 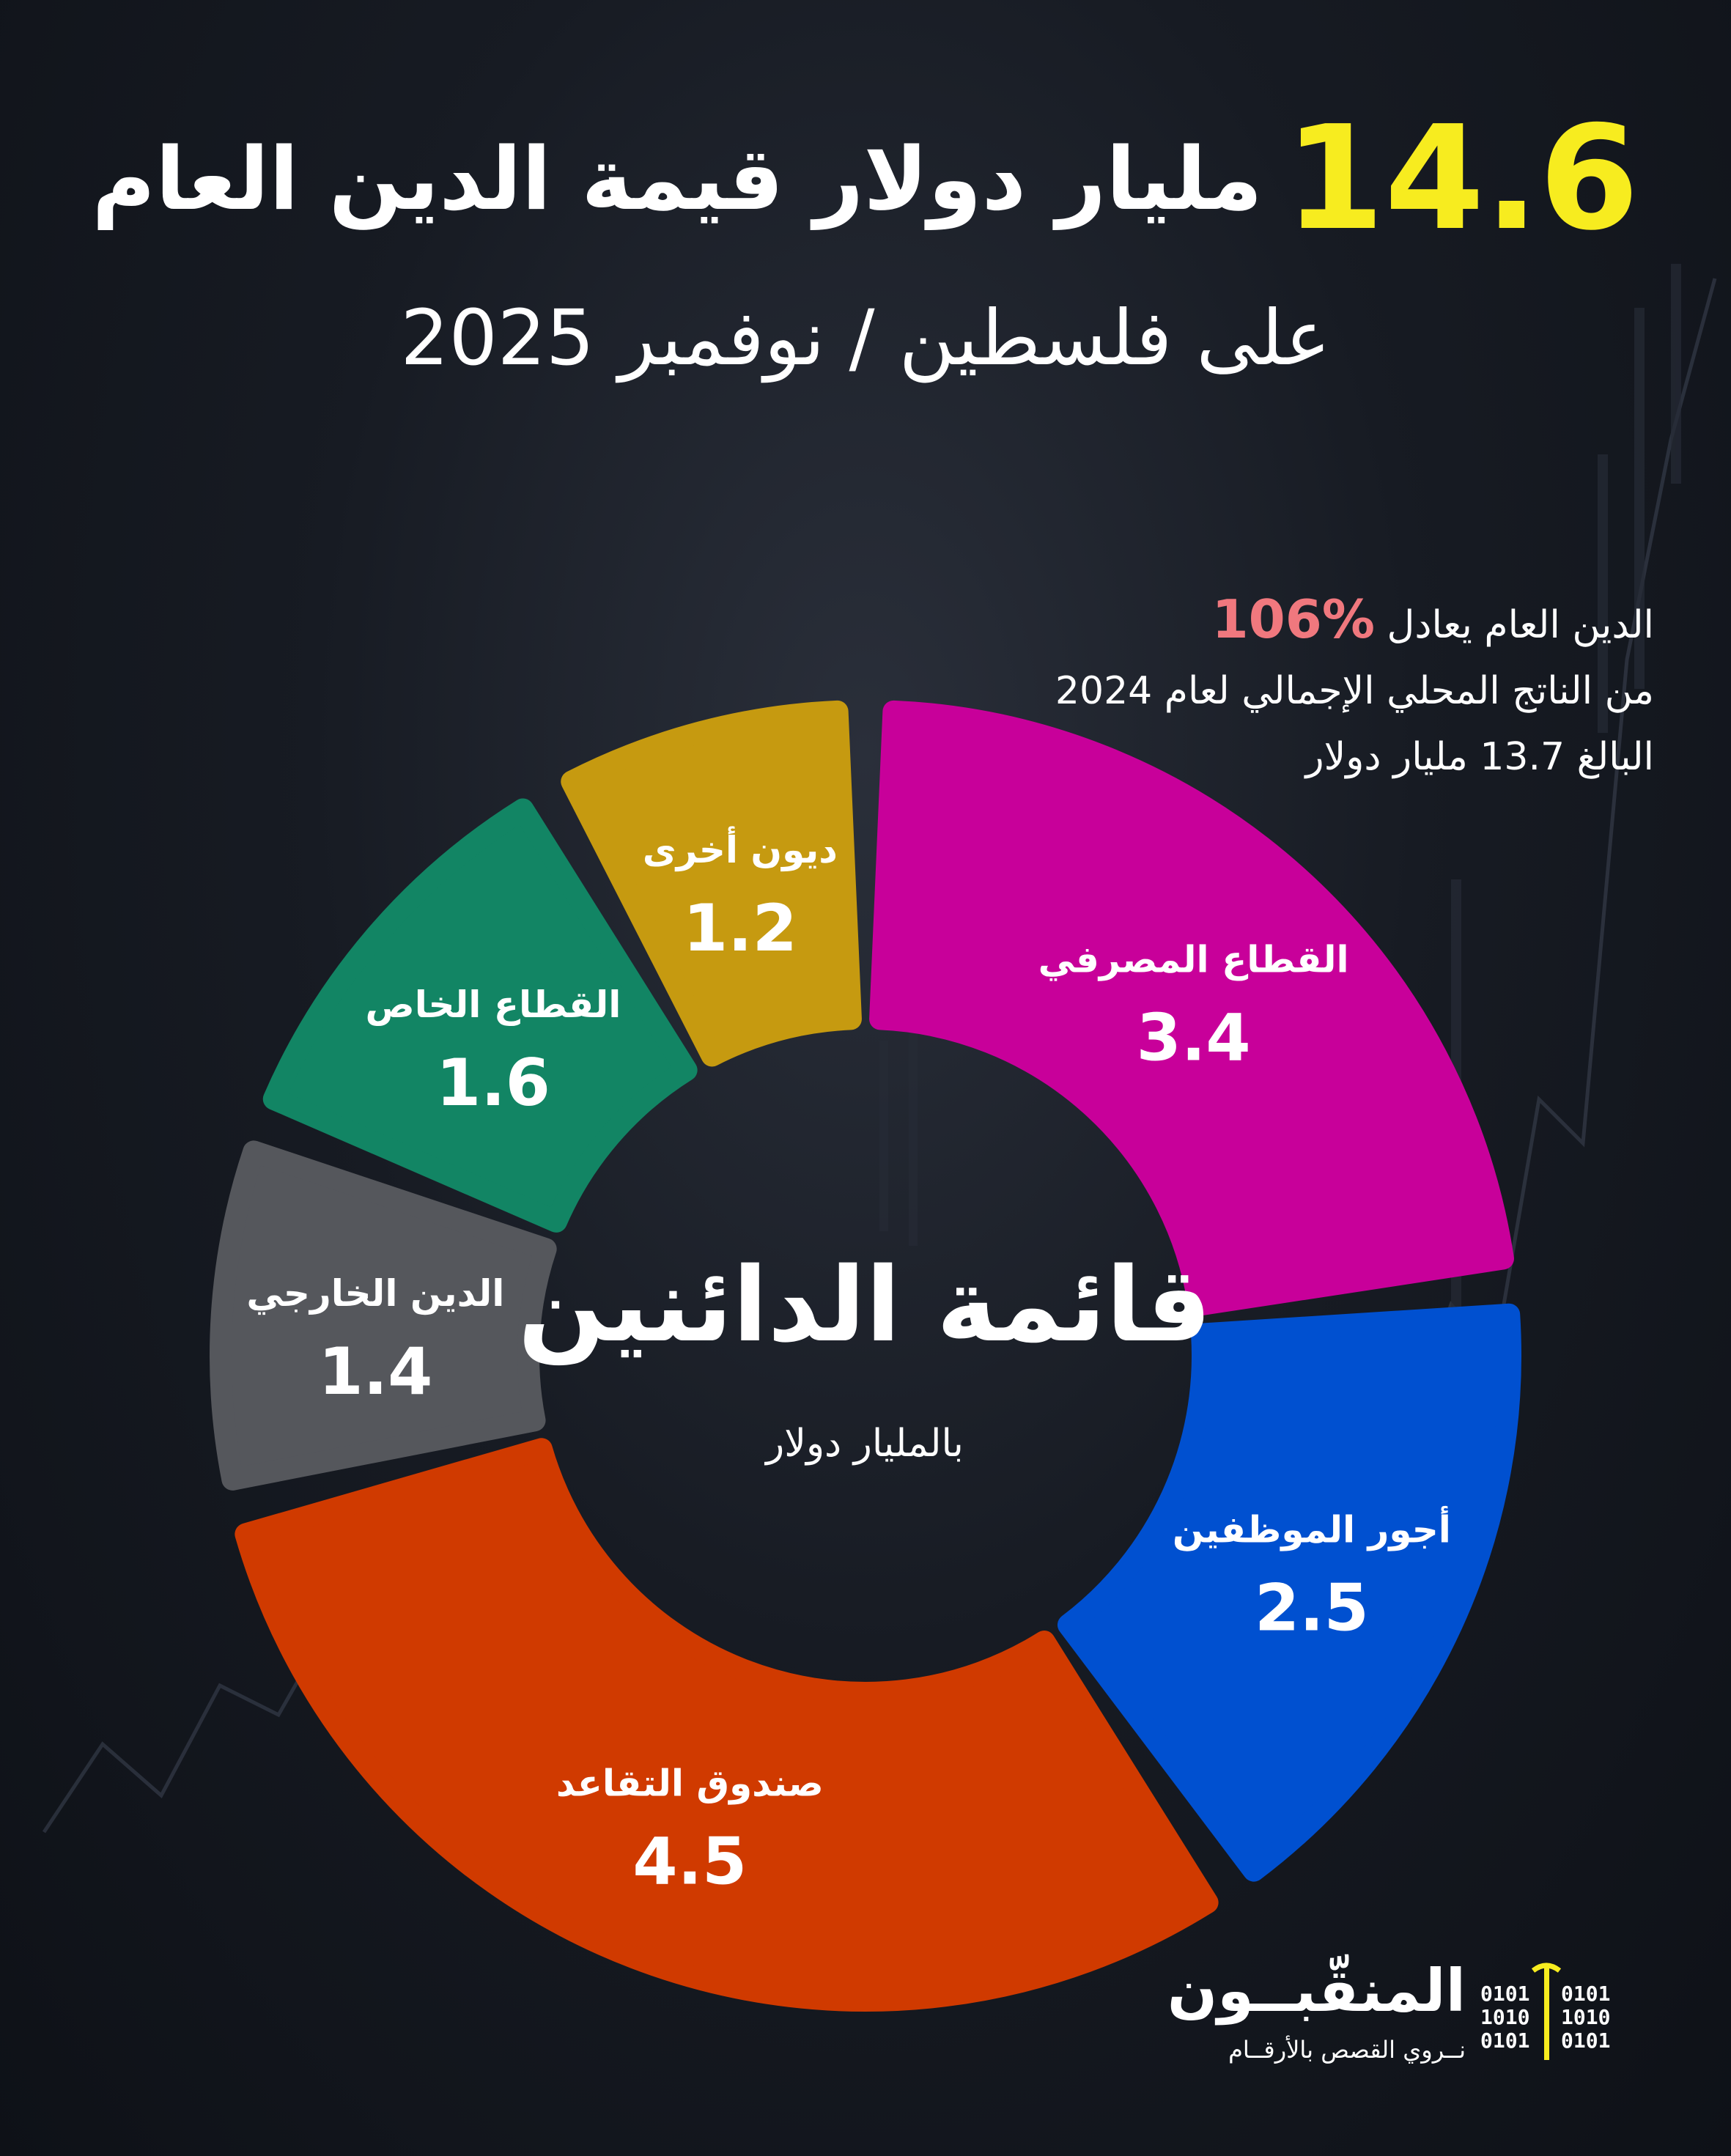 I want to click on segment-label-2: أجور الموظفين, so click(x=1312, y=1529).